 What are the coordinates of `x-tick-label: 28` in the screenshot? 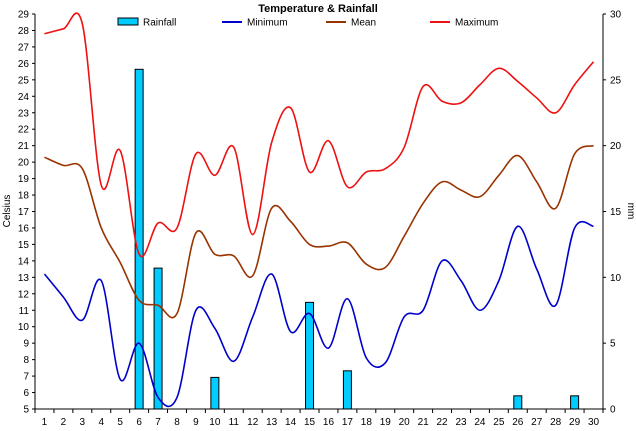 It's located at (556, 422).